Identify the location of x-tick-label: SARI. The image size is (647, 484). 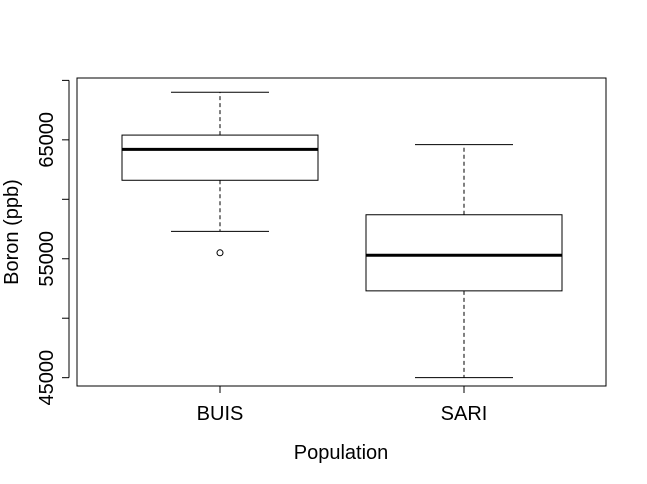
(464, 414).